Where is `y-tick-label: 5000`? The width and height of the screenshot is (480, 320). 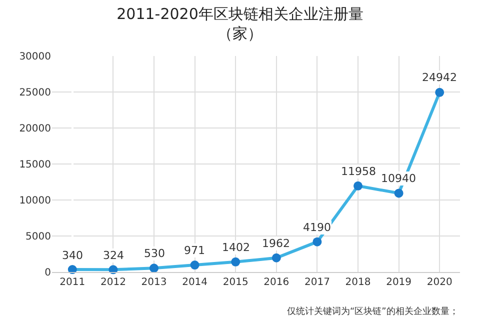 y-tick-label: 5000 is located at coordinates (38, 237).